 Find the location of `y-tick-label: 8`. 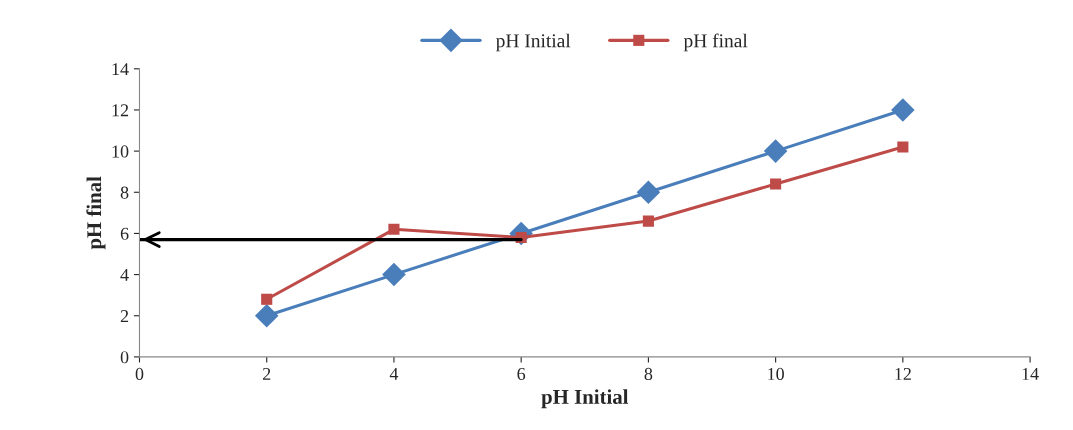

y-tick-label: 8 is located at coordinates (124, 192).